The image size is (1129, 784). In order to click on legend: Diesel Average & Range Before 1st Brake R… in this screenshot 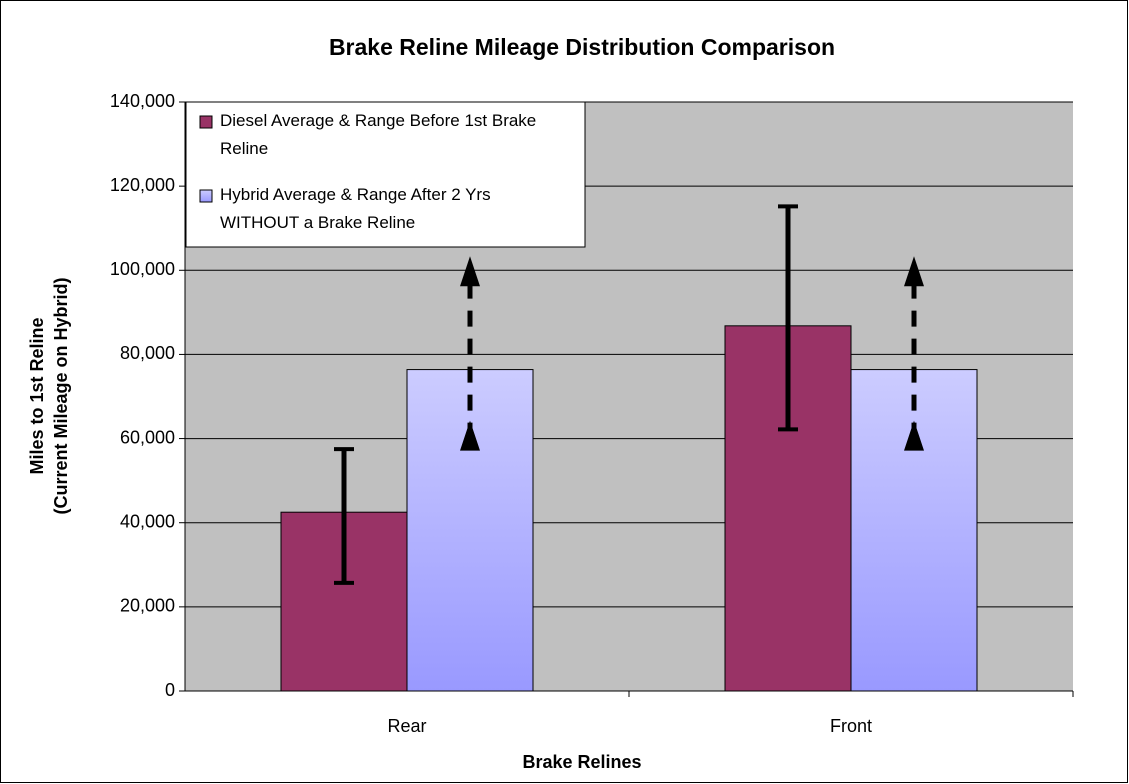, I will do `click(385, 174)`.